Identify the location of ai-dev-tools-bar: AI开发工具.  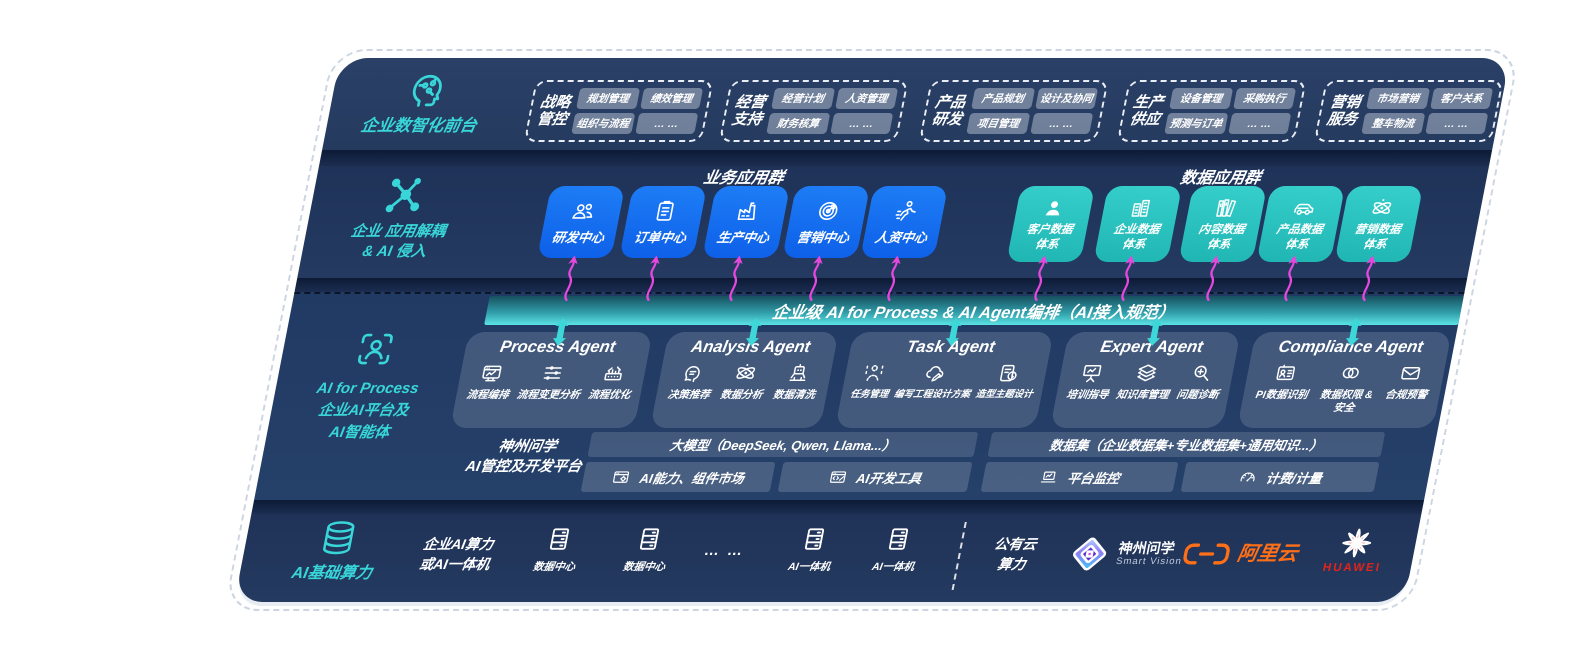
(875, 477).